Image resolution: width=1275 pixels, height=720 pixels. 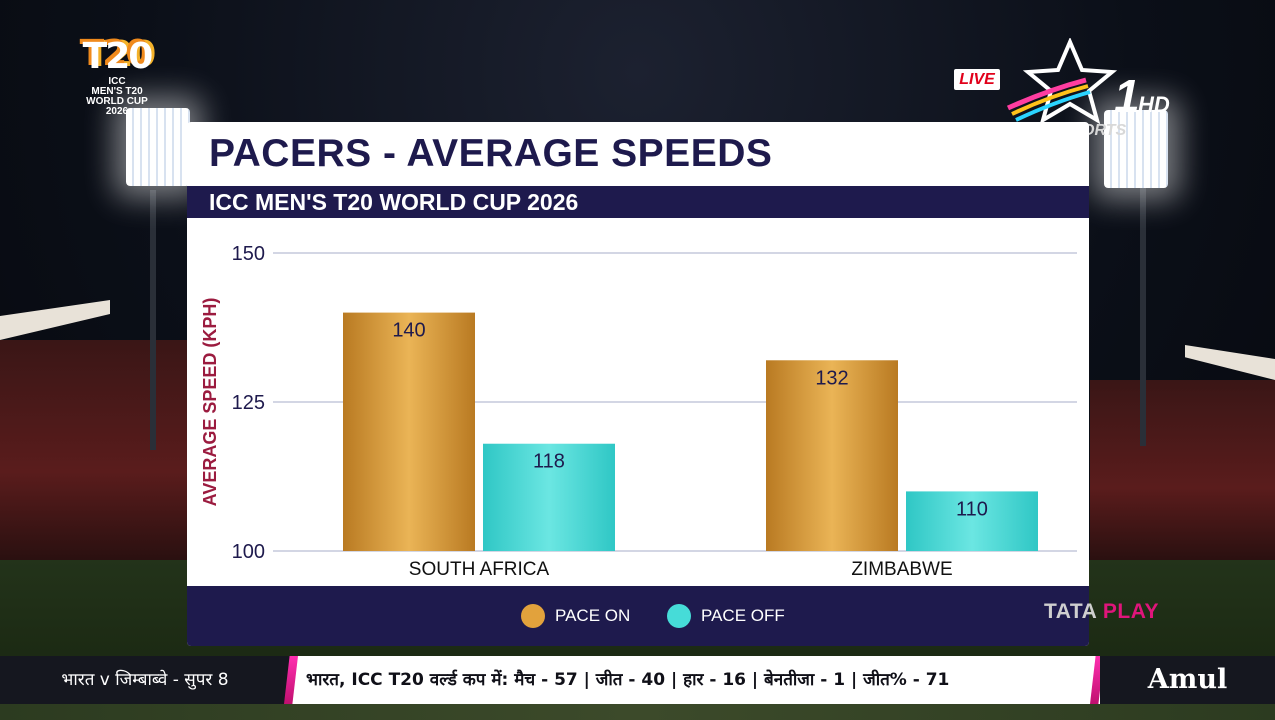 I want to click on t20-logo-line: MEN'S T20, so click(x=117, y=91).